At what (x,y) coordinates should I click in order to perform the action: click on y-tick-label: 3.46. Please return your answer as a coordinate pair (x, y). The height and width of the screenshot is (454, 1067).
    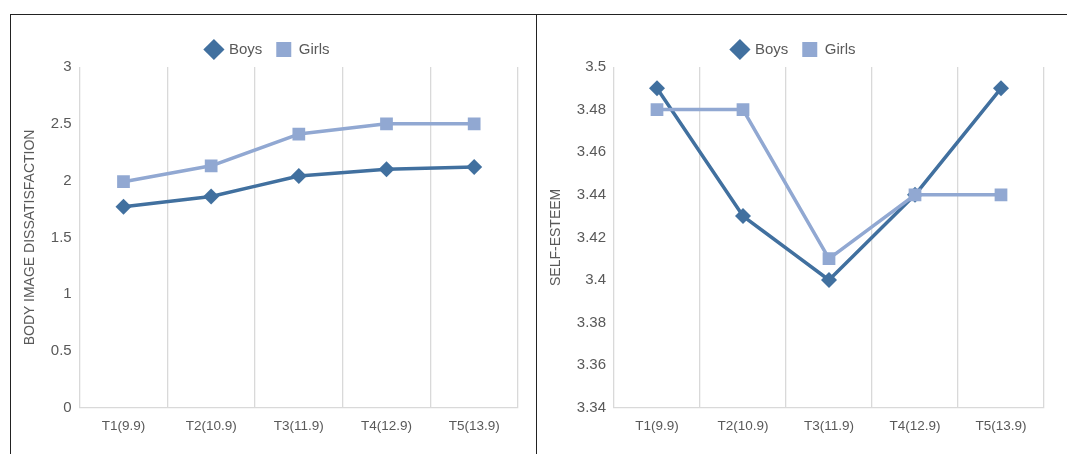
    Looking at the image, I should click on (591, 151).